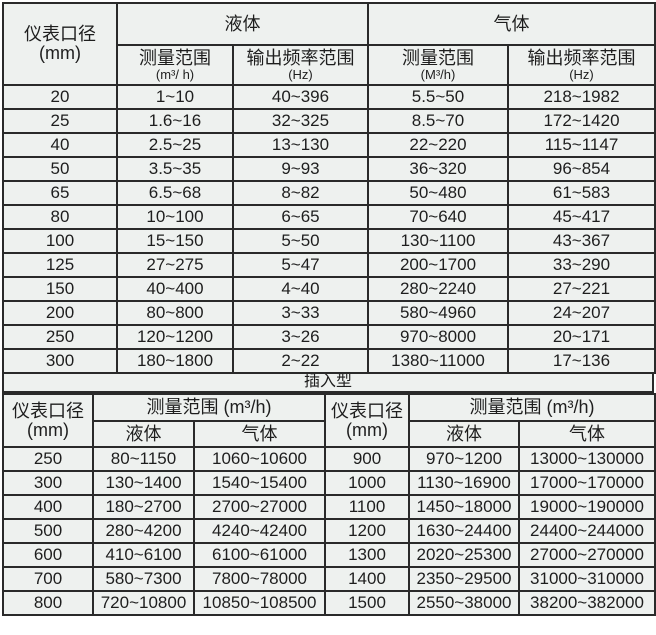  Describe the element at coordinates (587, 579) in the screenshot. I see `gas-range-cell: 31000~310000` at that location.